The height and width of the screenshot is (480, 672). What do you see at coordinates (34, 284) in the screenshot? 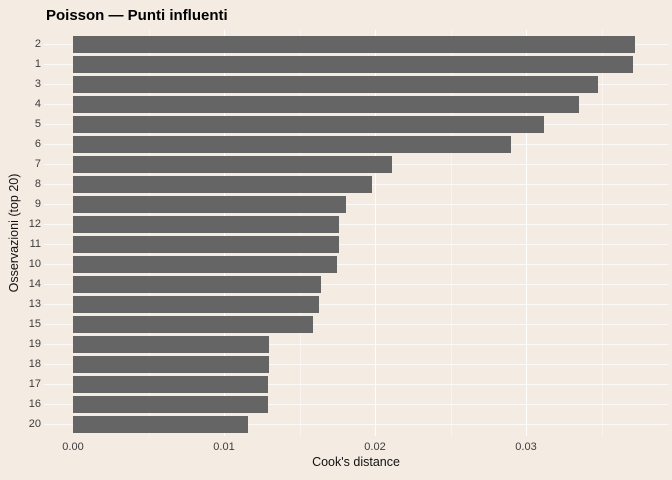
I see `y-tick-label: 14` at bounding box center [34, 284].